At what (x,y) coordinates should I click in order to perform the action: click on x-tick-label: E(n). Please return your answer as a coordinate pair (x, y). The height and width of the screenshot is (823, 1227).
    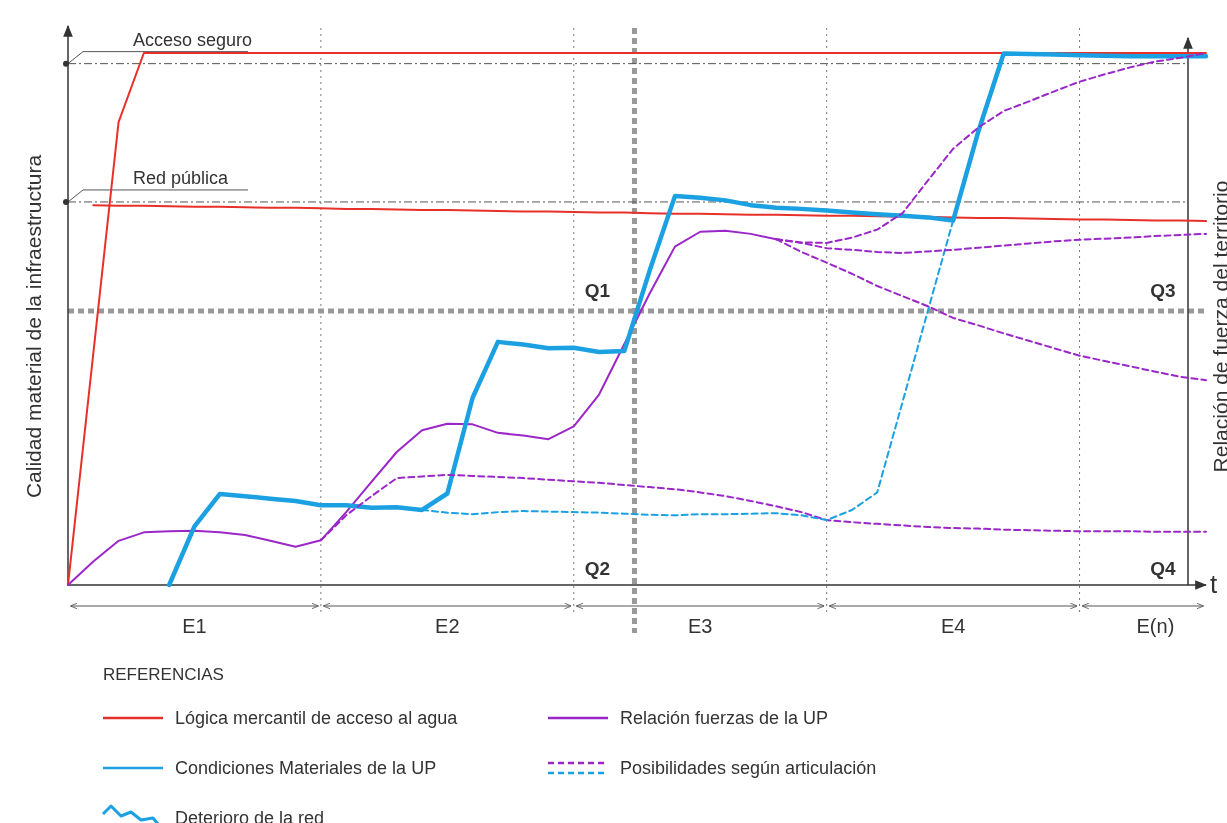
    Looking at the image, I should click on (1155, 626).